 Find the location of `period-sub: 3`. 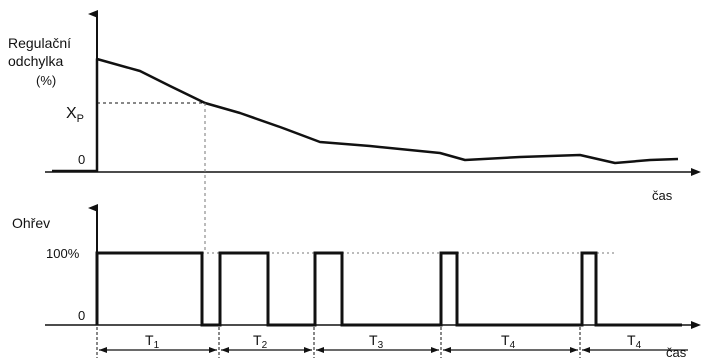

period-sub: 3 is located at coordinates (381, 345).